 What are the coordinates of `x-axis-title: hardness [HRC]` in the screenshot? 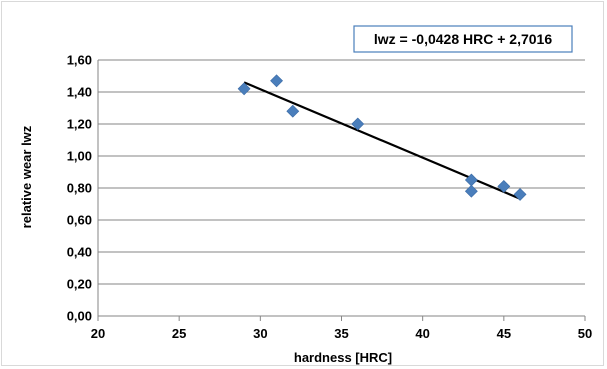 It's located at (343, 357).